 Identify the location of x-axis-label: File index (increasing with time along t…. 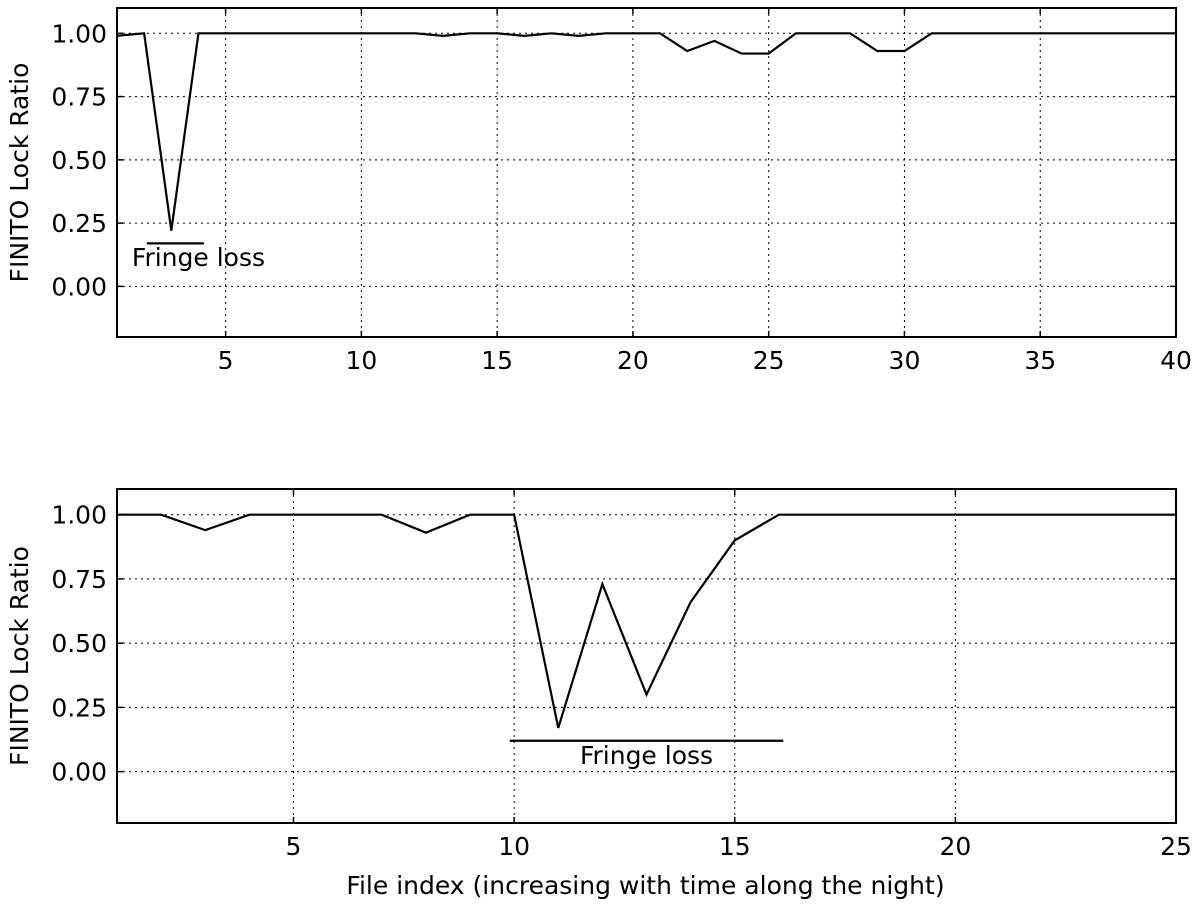
(645, 885).